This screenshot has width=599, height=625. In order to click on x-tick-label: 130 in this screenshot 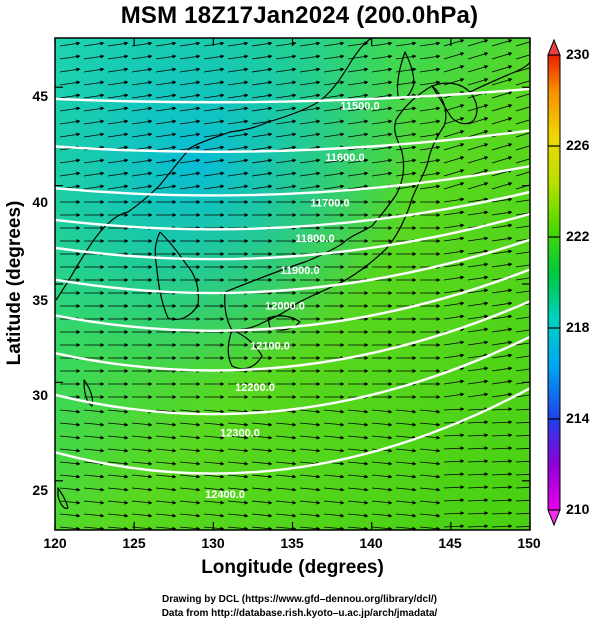, I will do `click(213, 543)`.